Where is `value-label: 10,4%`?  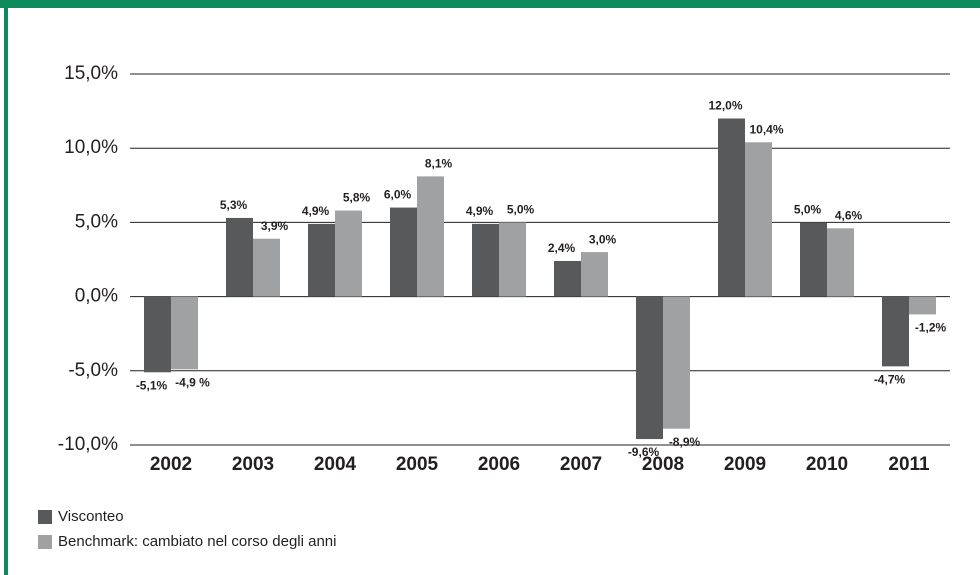
value-label: 10,4% is located at coordinates (766, 129).